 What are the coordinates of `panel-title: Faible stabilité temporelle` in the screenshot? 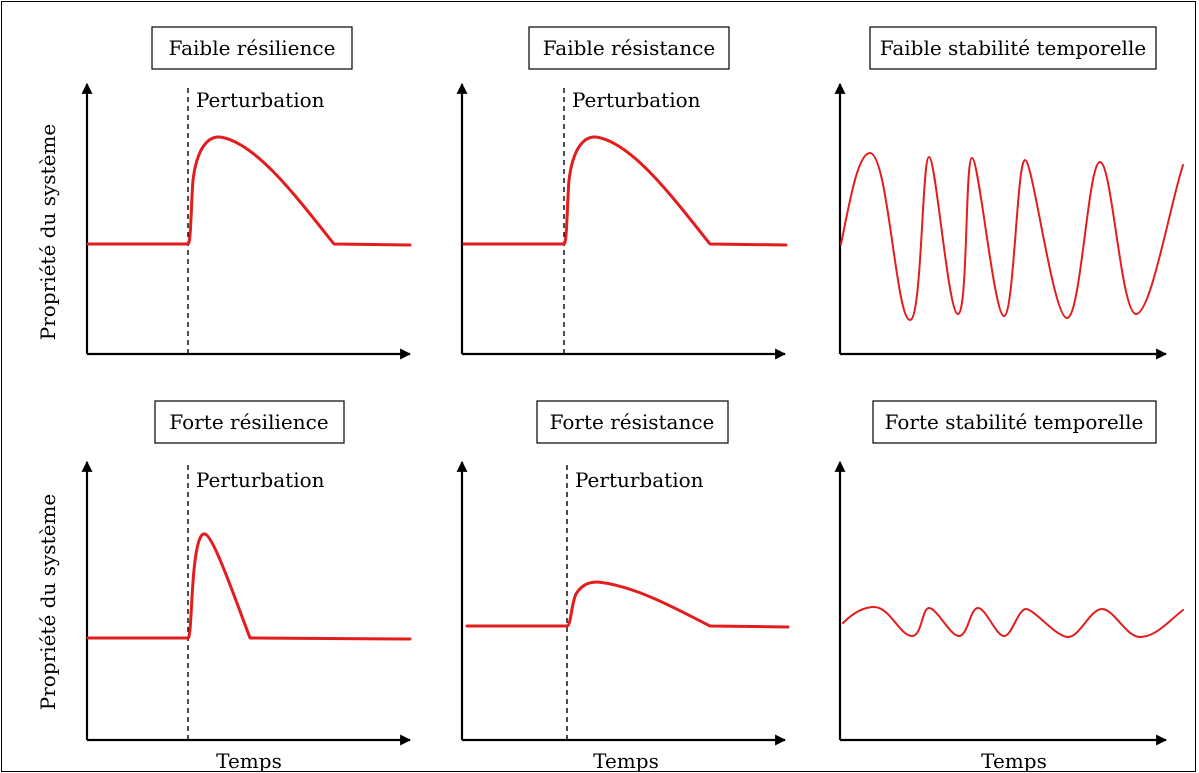 It's located at (1013, 48).